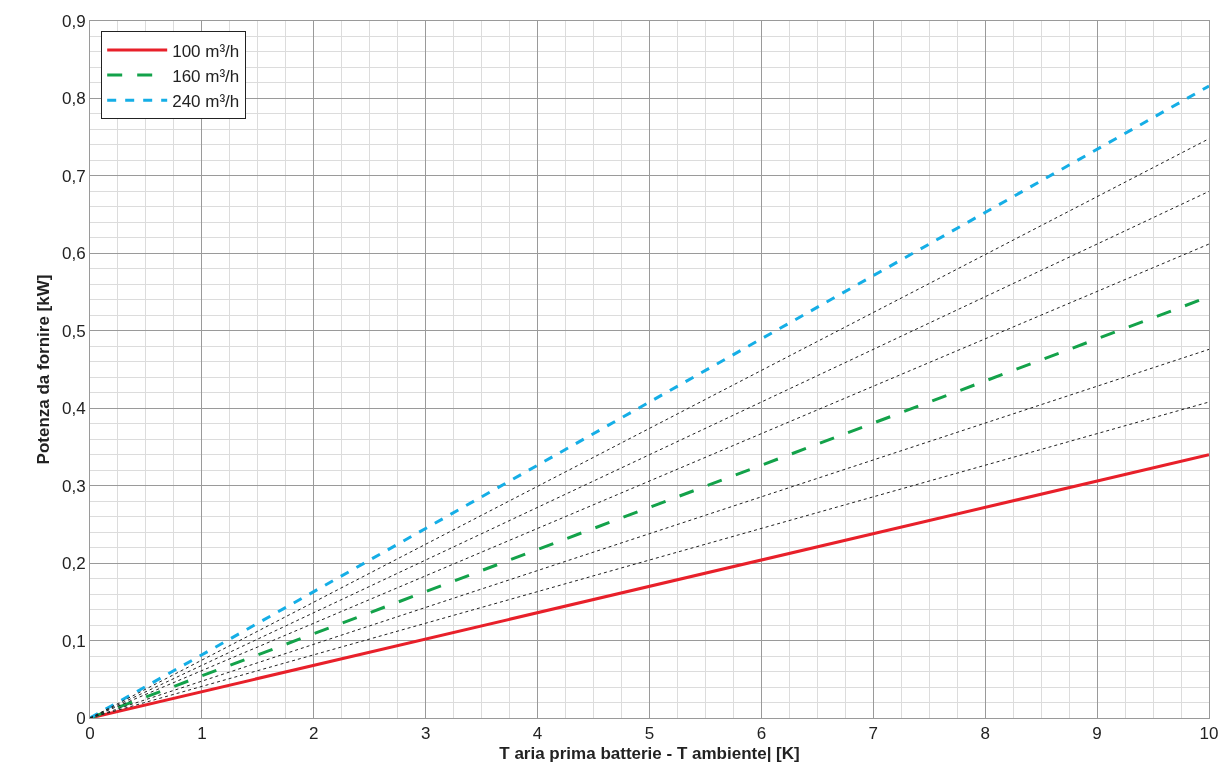  I want to click on y-tick-label: 0, so click(81, 718).